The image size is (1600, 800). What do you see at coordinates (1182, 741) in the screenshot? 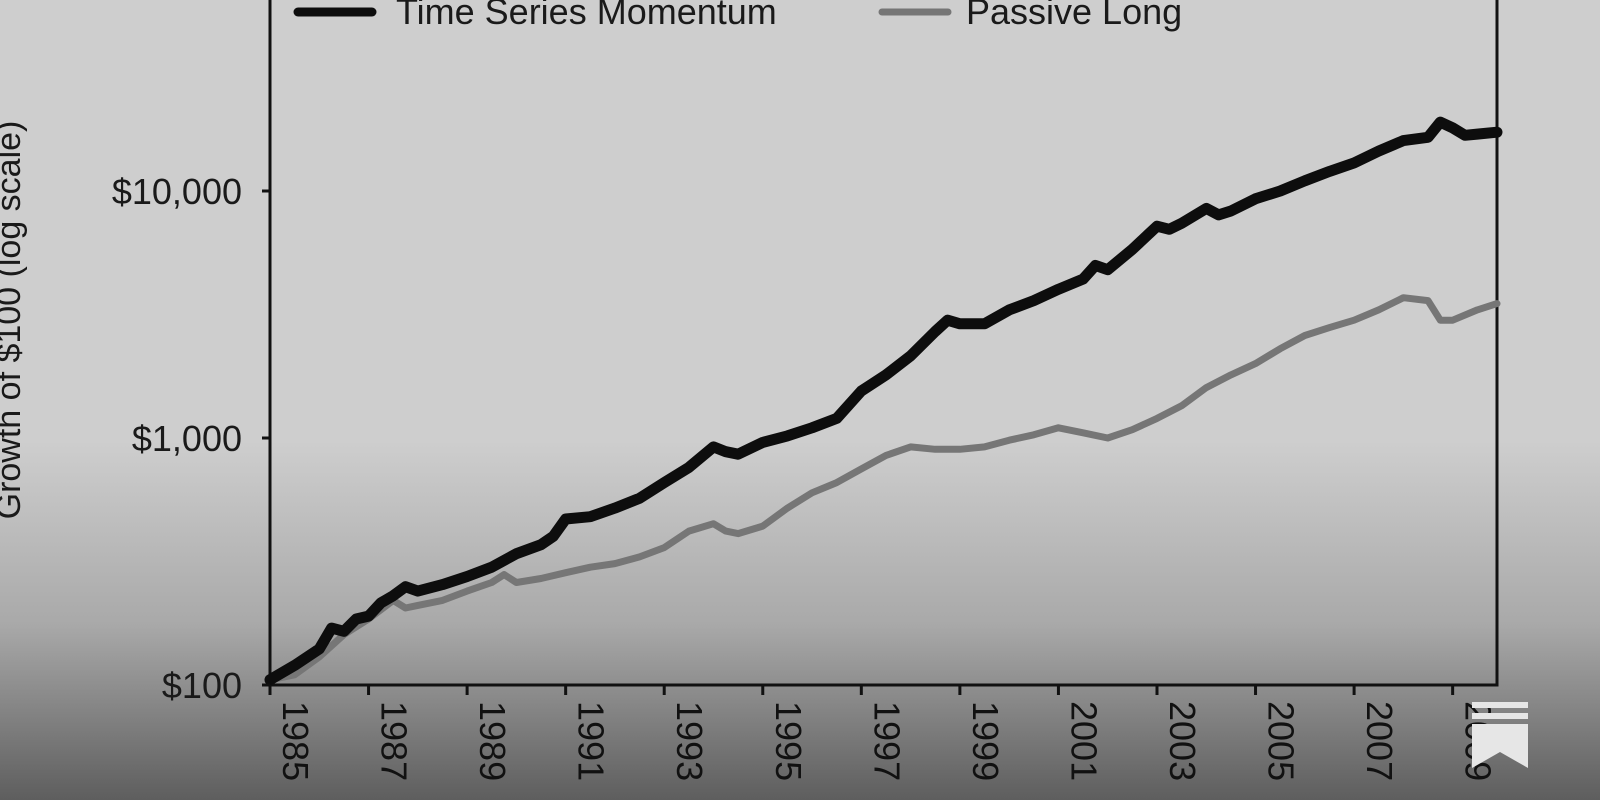
I see `x-tick-label: 2003` at bounding box center [1182, 741].